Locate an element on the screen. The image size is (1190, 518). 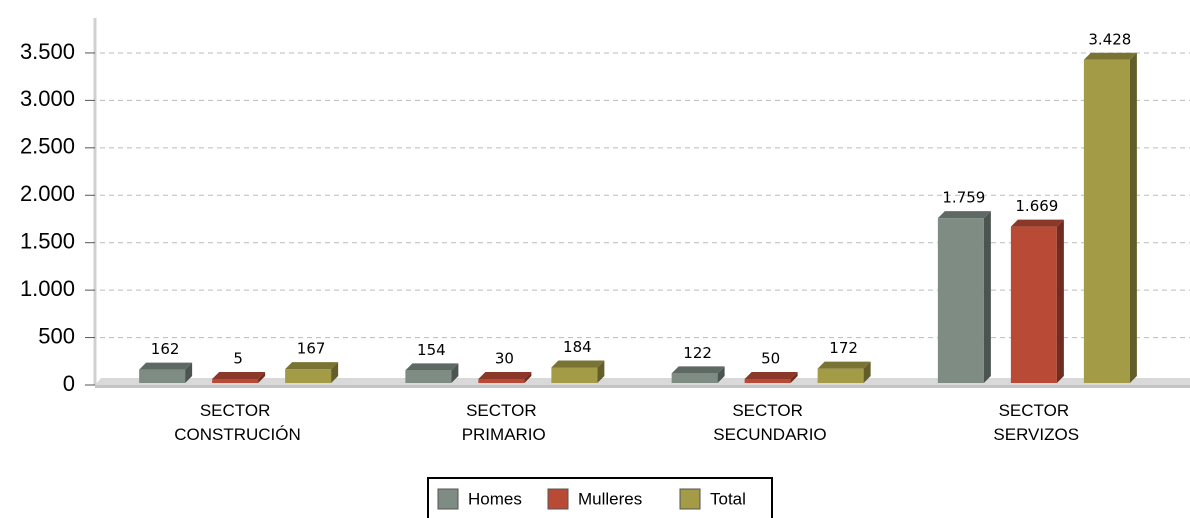
y-tick-label: 0 is located at coordinates (69, 383).